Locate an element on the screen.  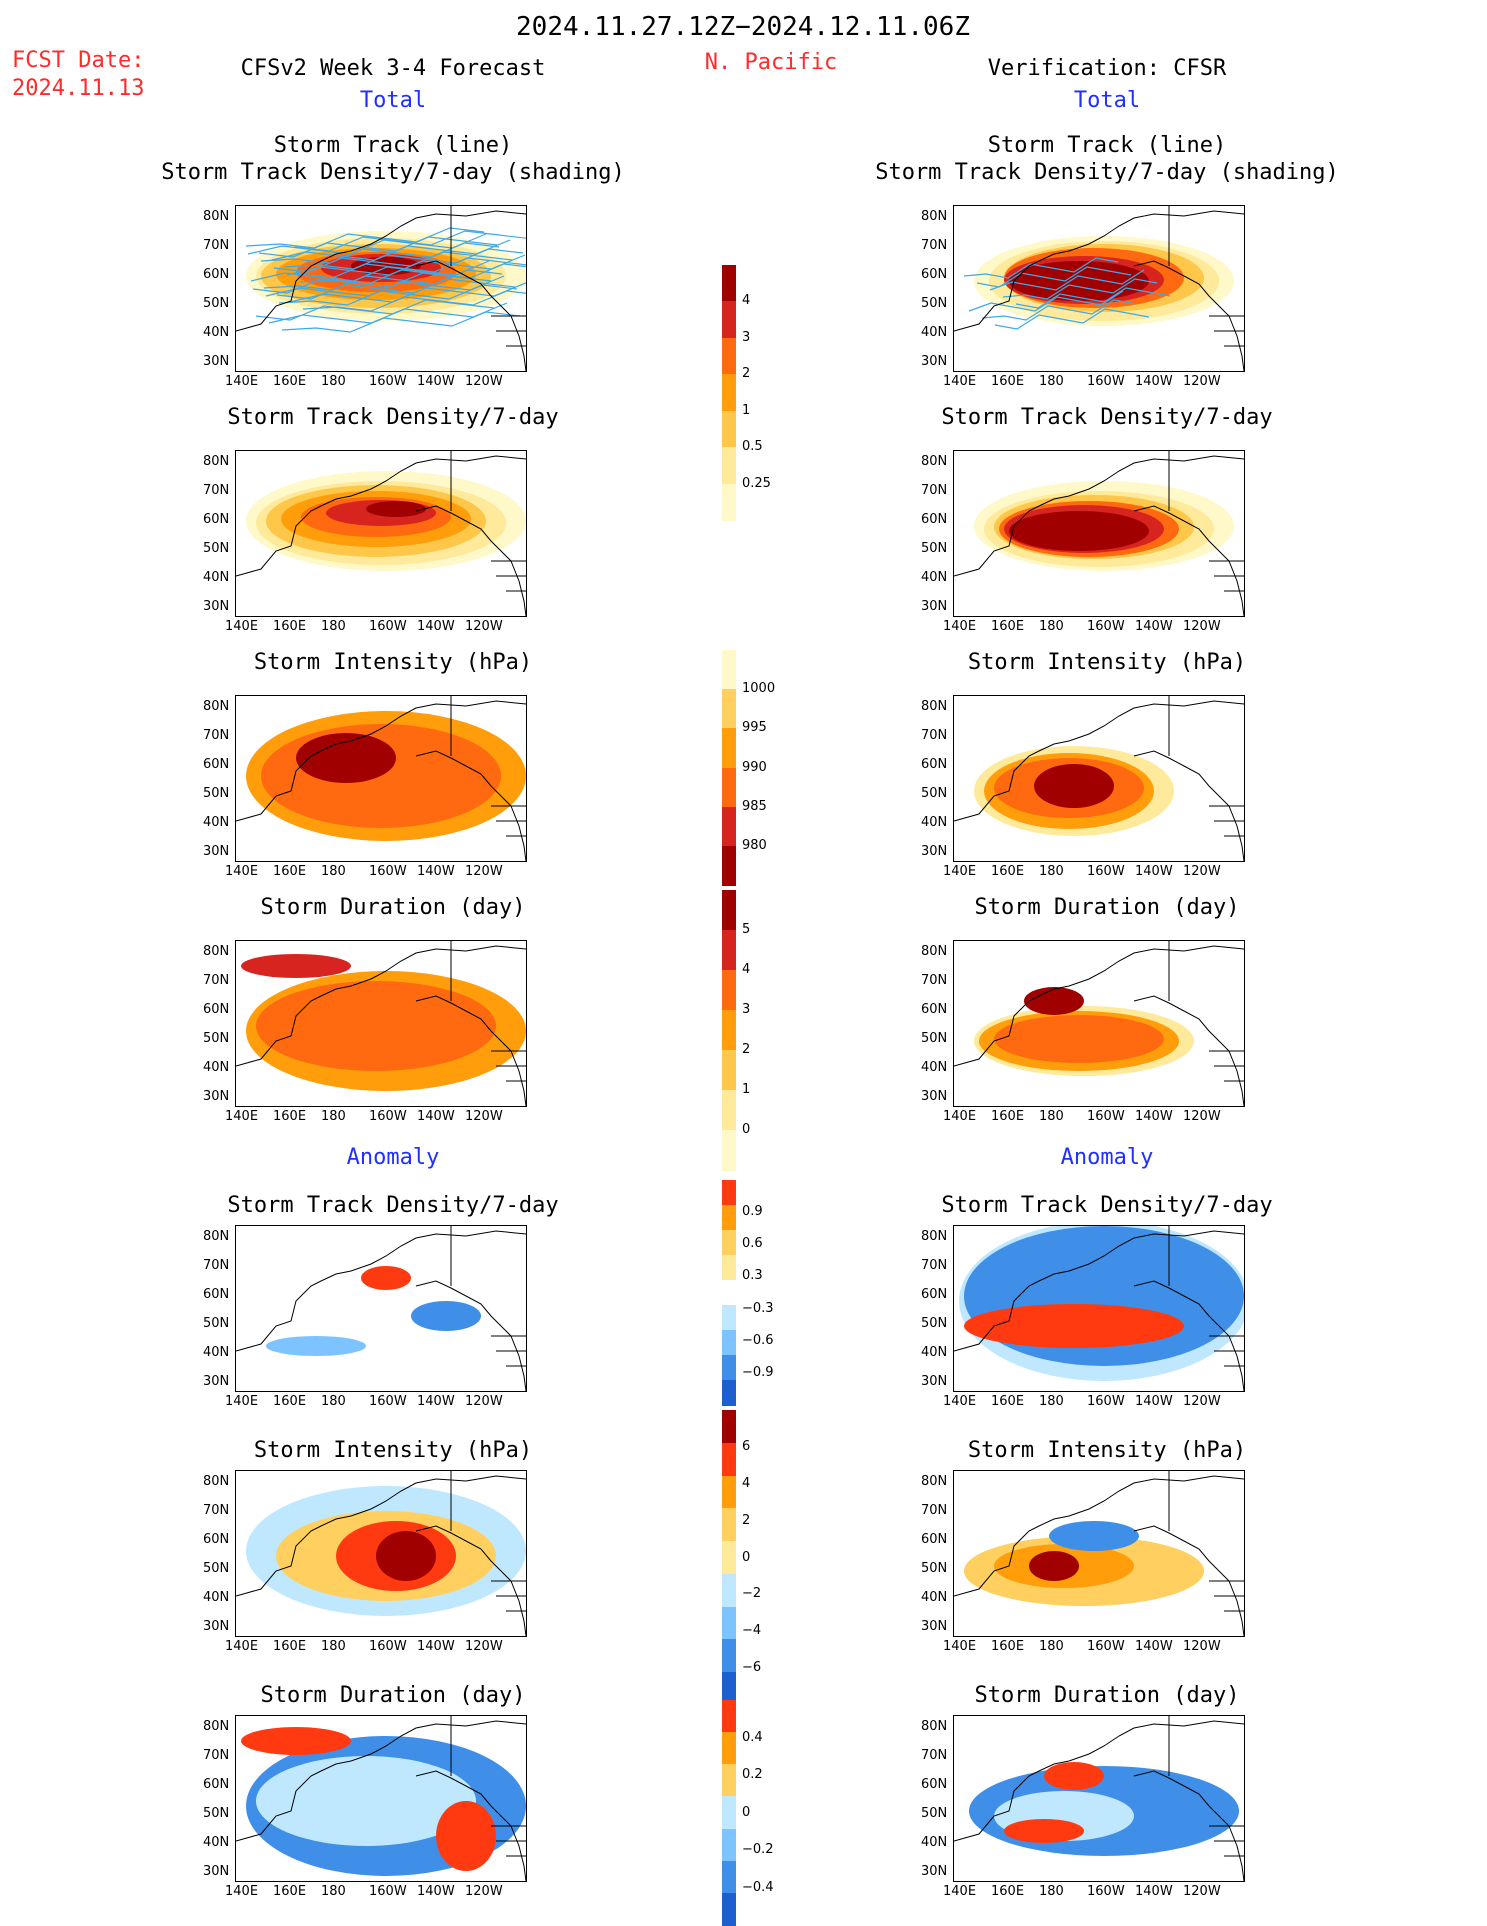
colorbar-tick-label: −2 is located at coordinates (752, 1594).